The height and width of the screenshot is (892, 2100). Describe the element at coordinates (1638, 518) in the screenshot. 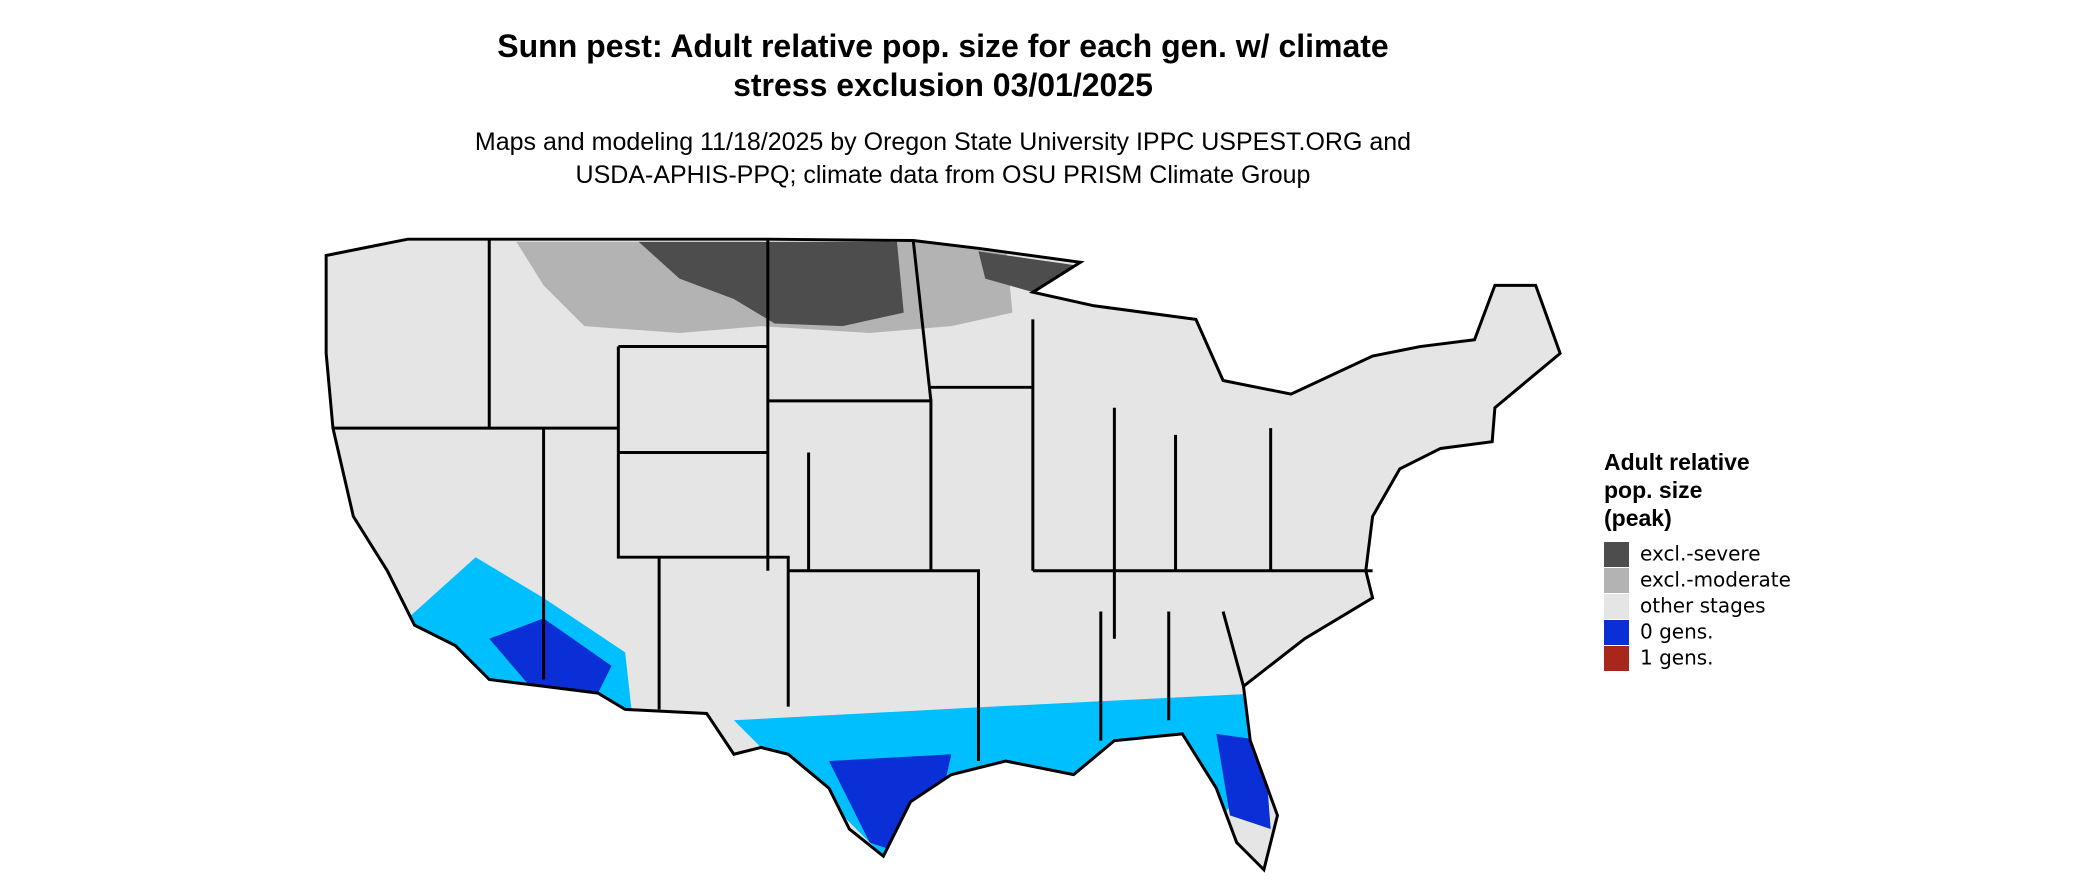

I see `legend-title: (peak)` at that location.